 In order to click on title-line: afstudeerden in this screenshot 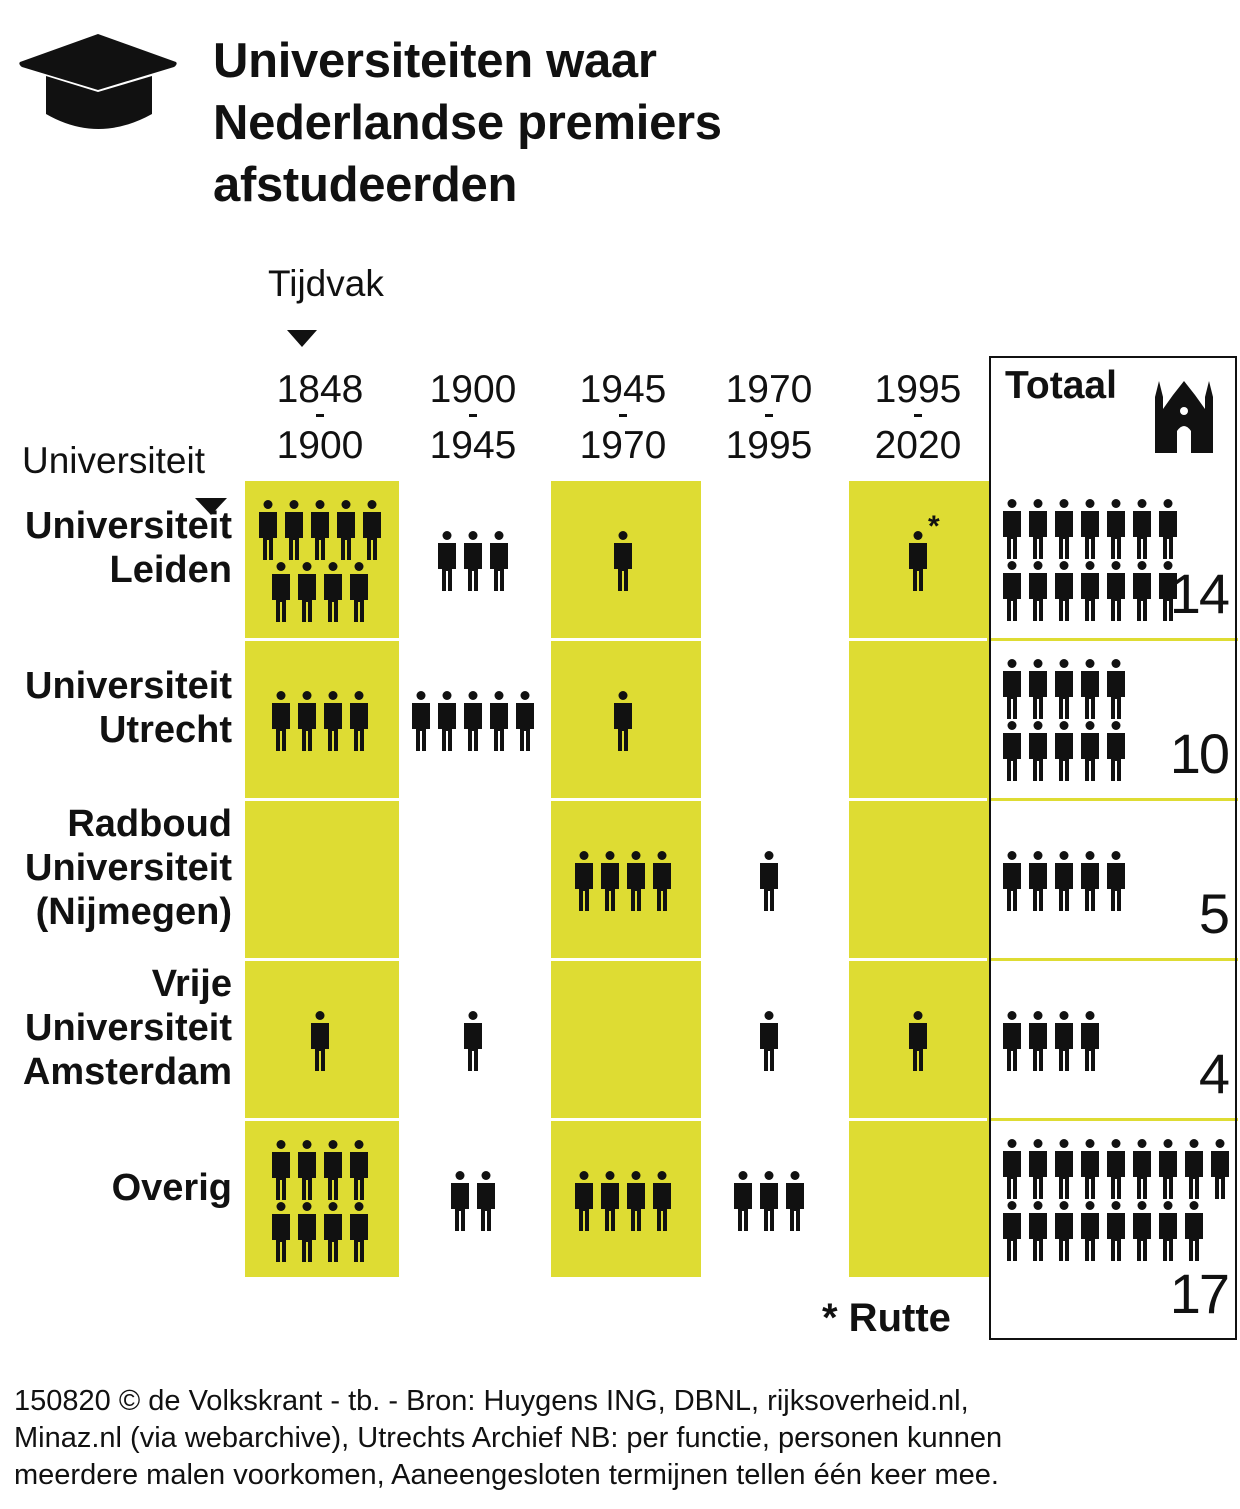, I will do `click(365, 185)`.